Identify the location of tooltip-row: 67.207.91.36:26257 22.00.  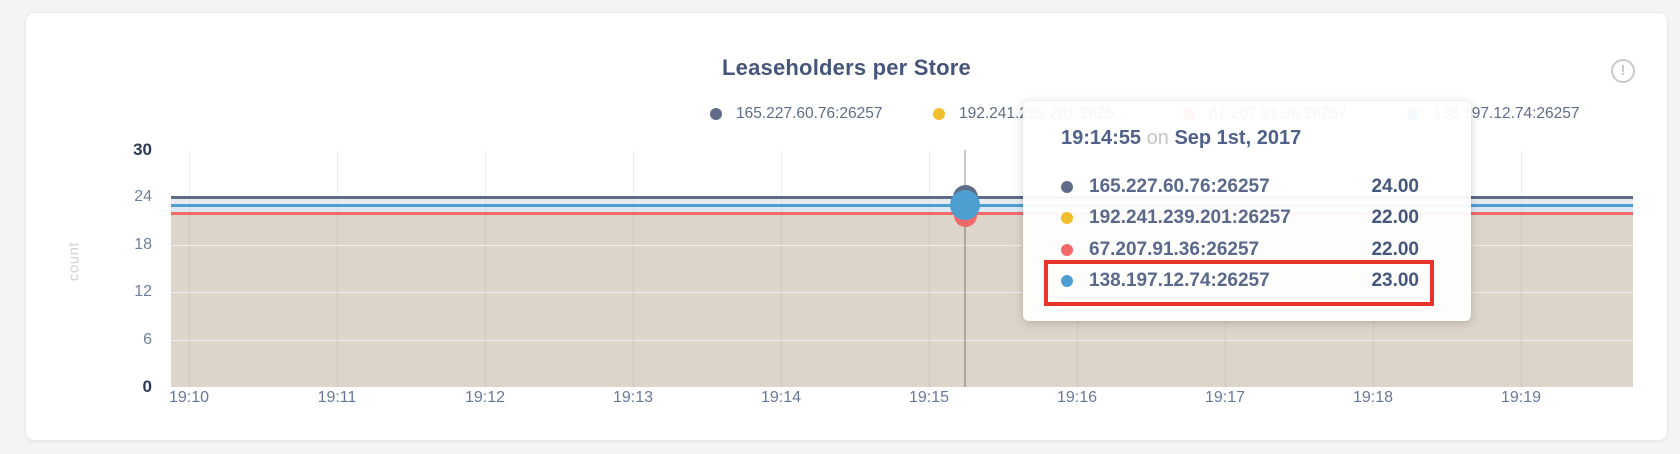
(1266, 250).